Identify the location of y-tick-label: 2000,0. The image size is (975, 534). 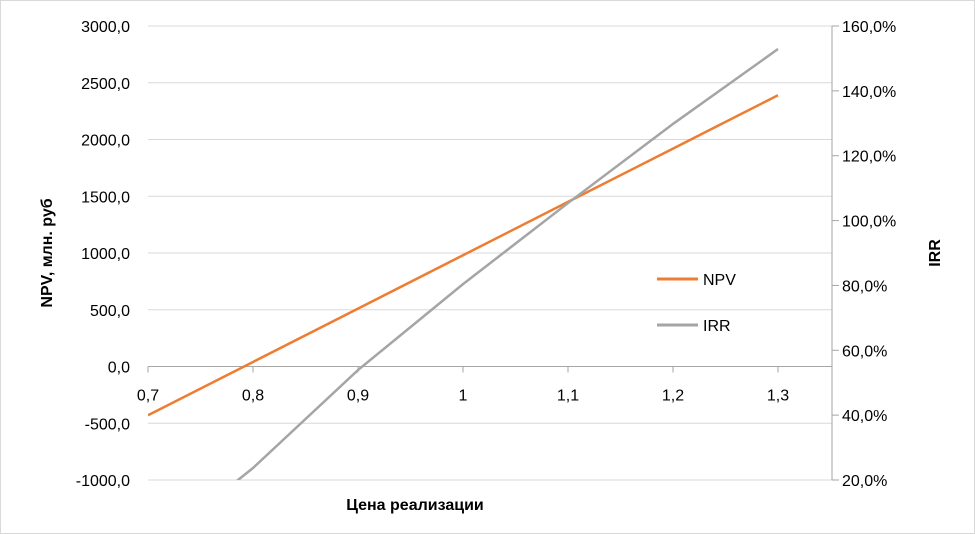
(105, 141).